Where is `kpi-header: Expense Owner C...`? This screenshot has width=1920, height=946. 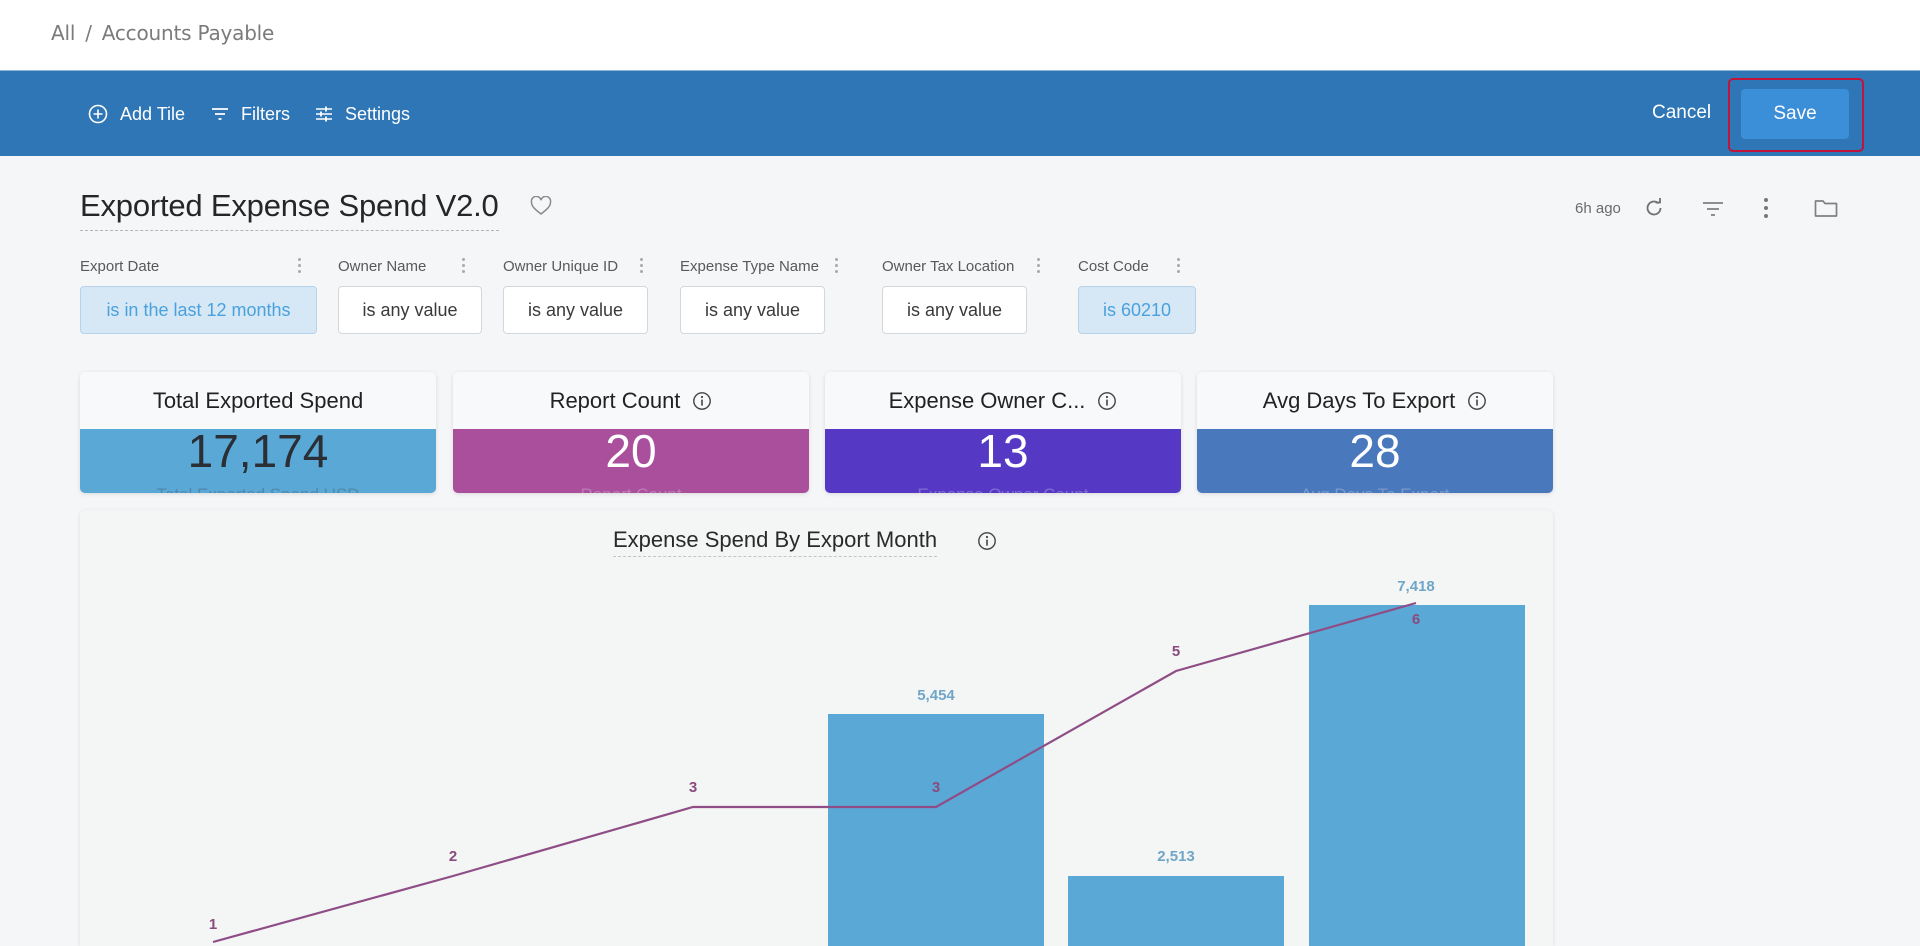 kpi-header: Expense Owner C... is located at coordinates (1003, 400).